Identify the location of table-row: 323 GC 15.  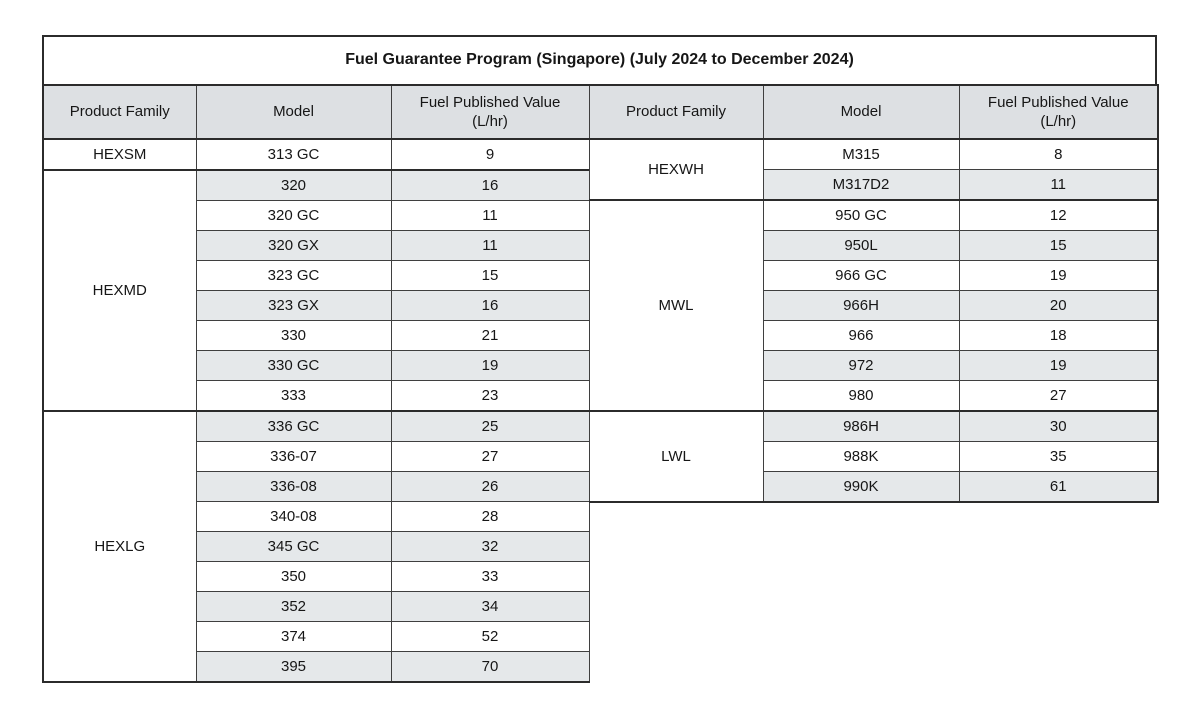
(316, 275).